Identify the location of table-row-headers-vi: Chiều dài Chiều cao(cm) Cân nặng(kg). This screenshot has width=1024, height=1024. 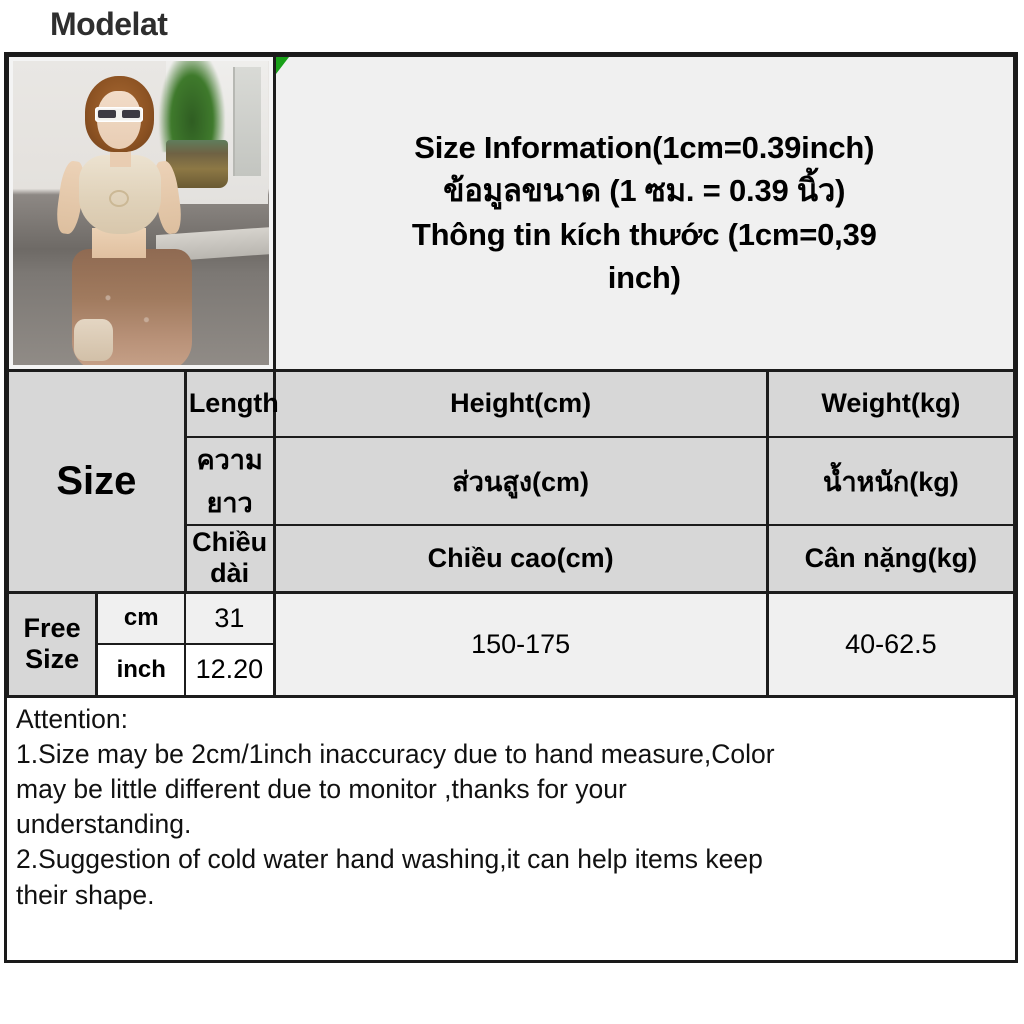
(511, 559).